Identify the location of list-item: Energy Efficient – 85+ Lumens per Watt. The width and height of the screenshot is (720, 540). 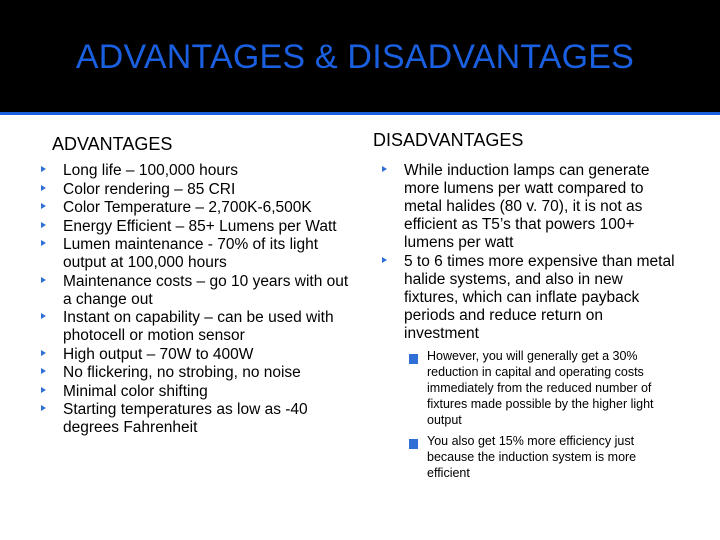
(197, 227).